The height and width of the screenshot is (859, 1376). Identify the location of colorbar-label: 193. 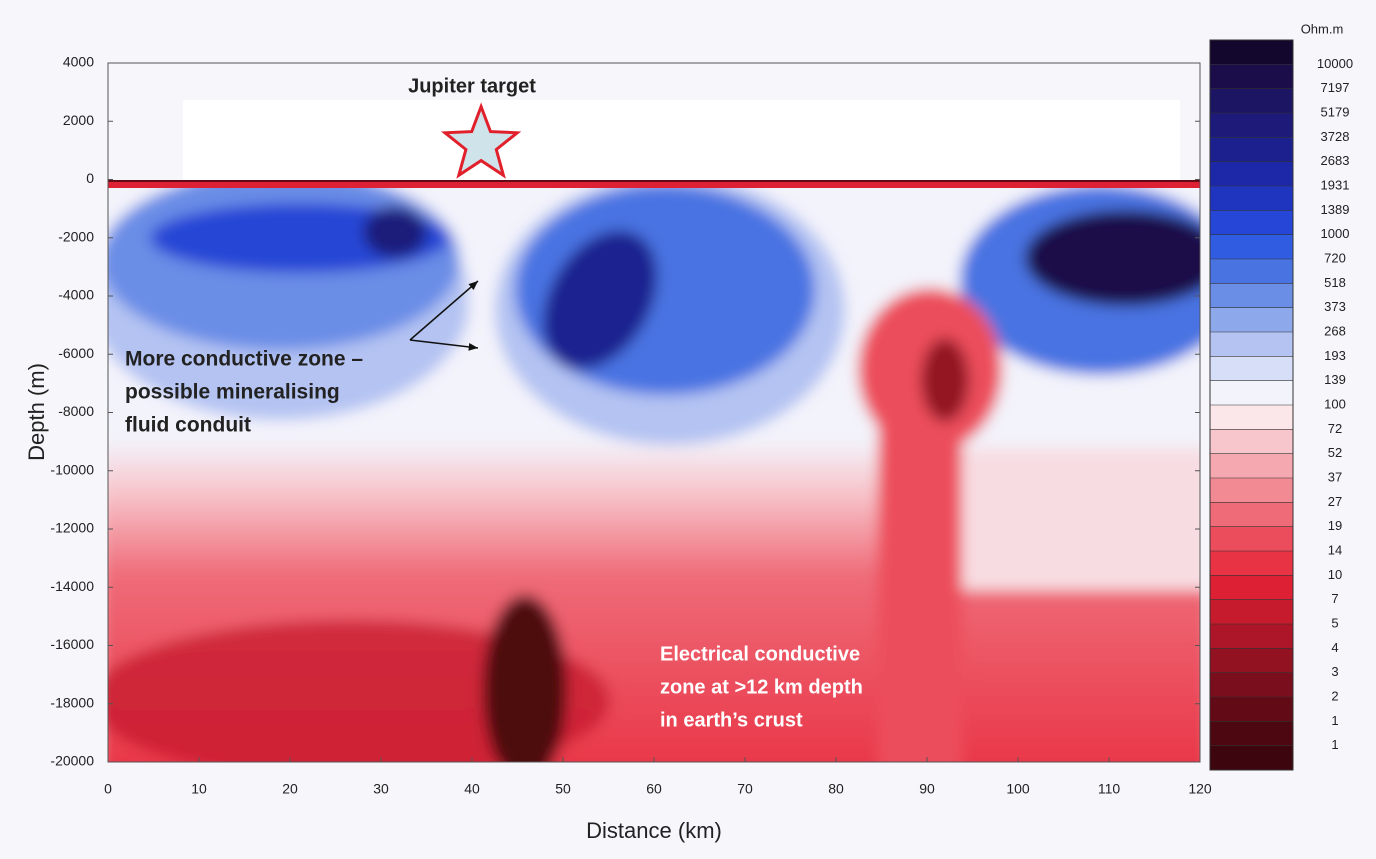
(1335, 355).